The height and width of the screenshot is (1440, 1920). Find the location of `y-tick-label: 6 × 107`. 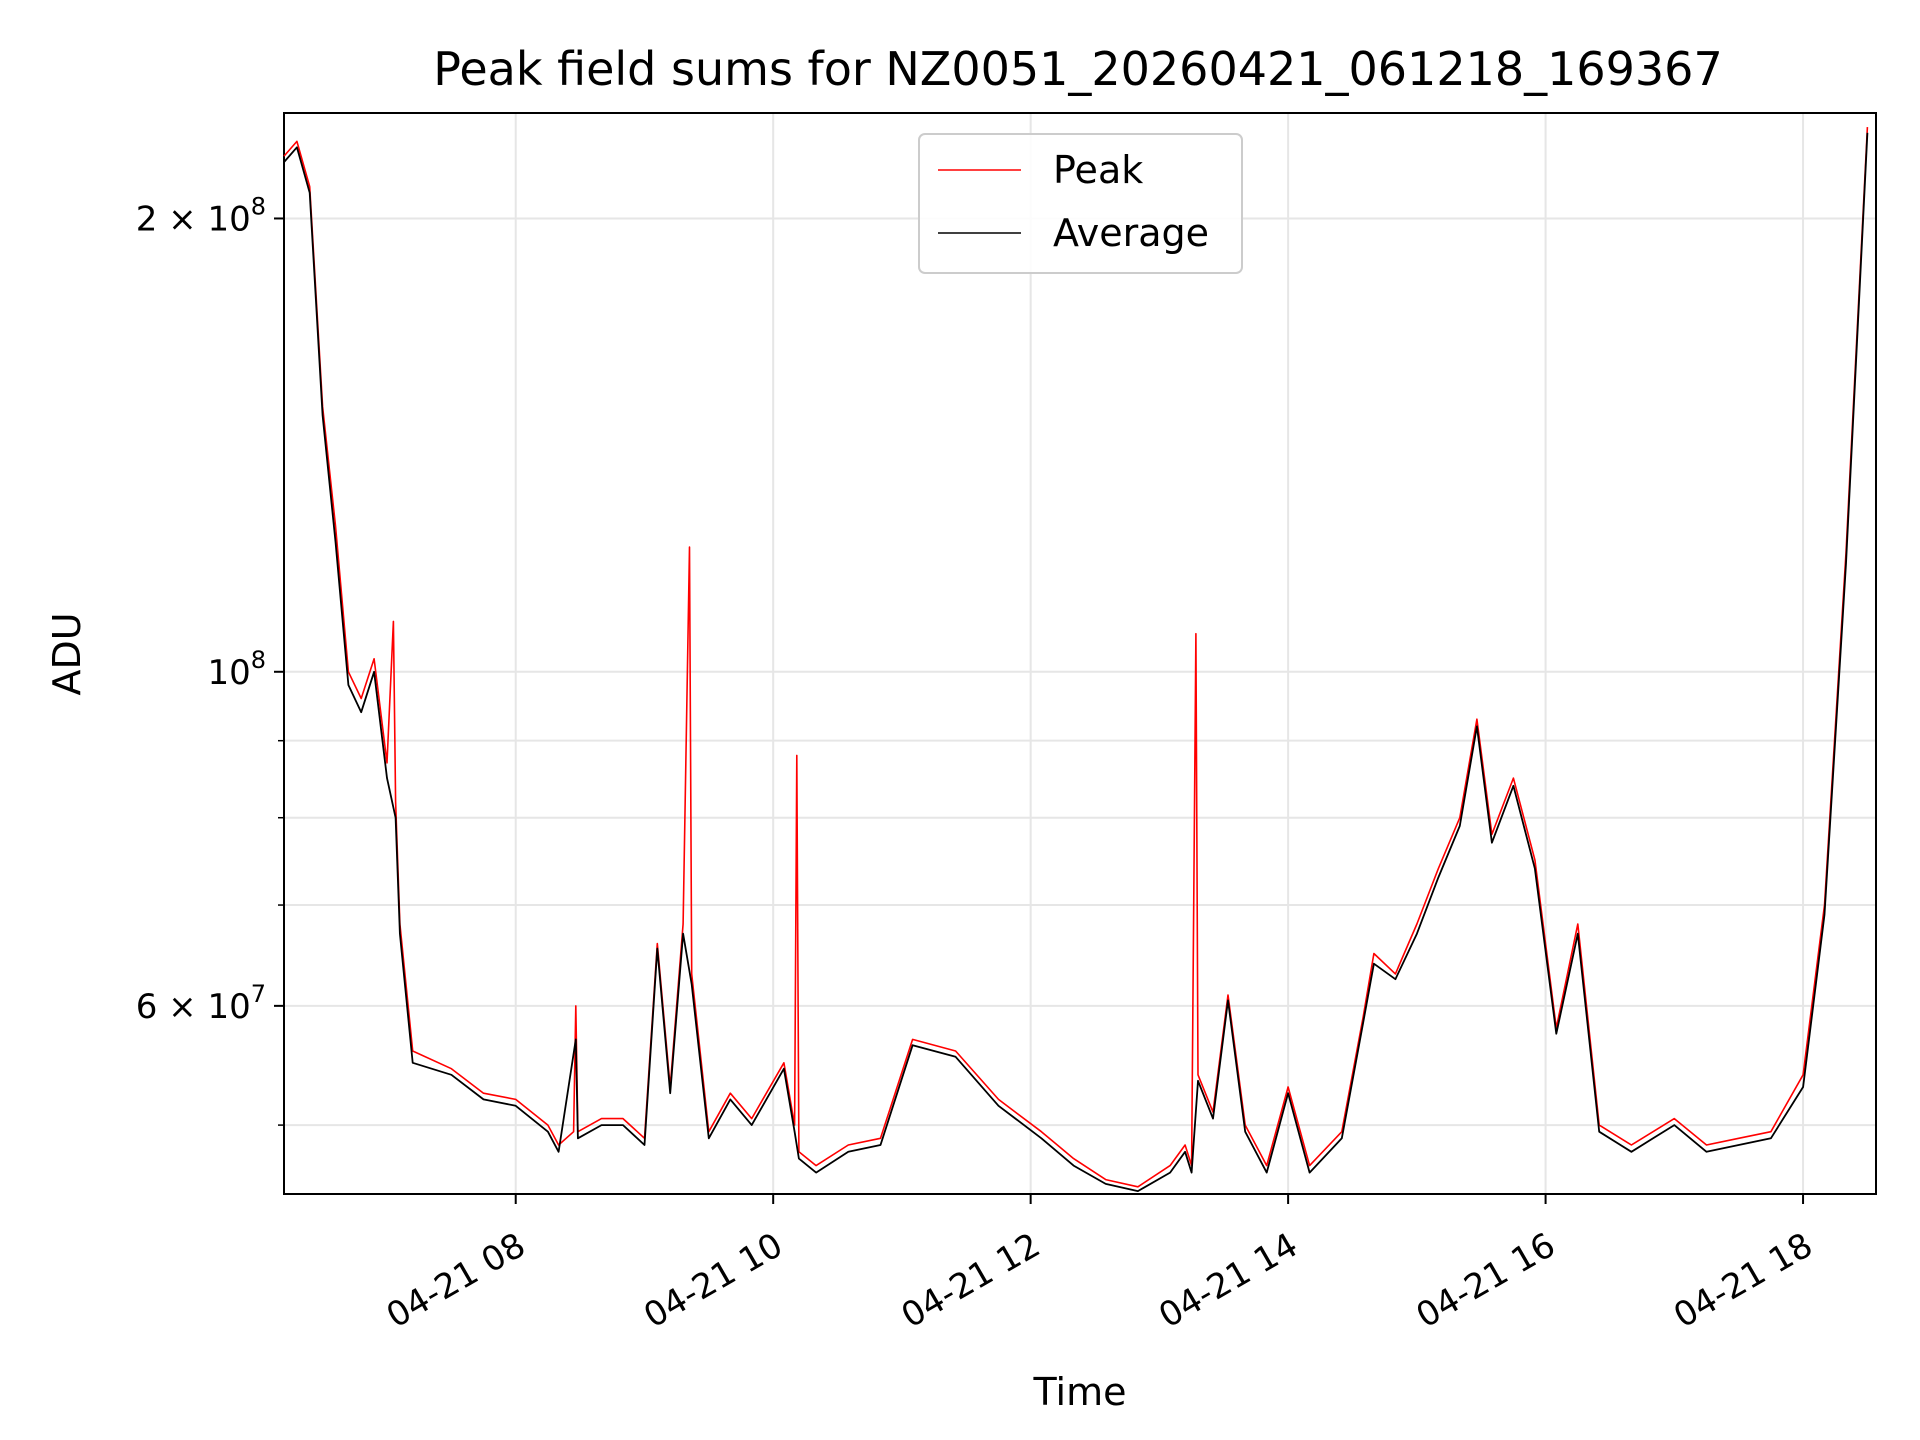

y-tick-label: 6 × 107 is located at coordinates (201, 1003).